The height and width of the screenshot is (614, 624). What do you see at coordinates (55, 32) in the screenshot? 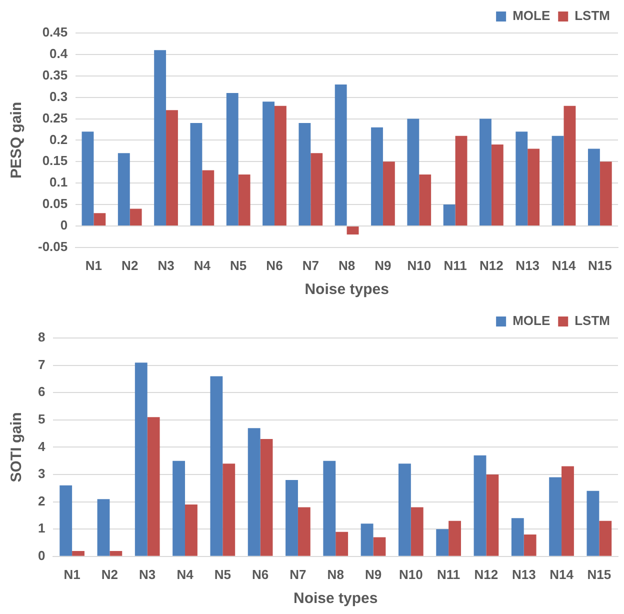
I see `y-tick-label: 0.45` at bounding box center [55, 32].